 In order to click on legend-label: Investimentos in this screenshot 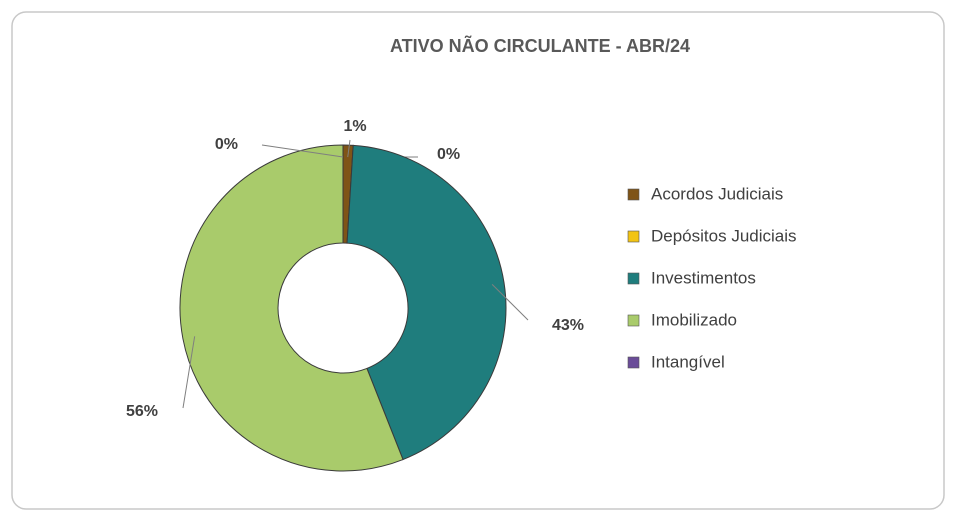, I will do `click(703, 277)`.